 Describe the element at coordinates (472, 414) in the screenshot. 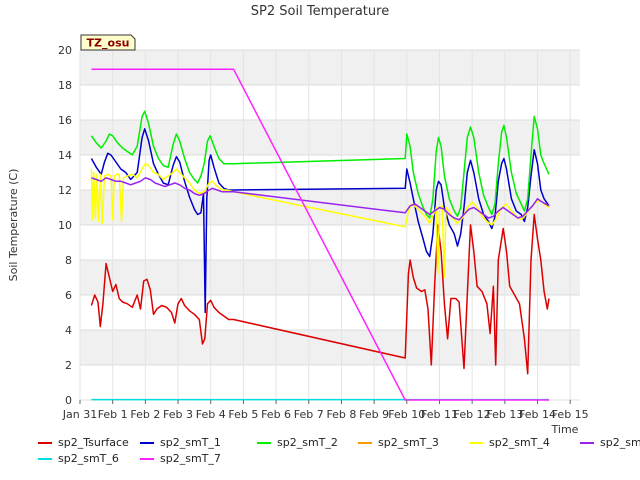

I see `x-tick-label: Feb 12` at that location.